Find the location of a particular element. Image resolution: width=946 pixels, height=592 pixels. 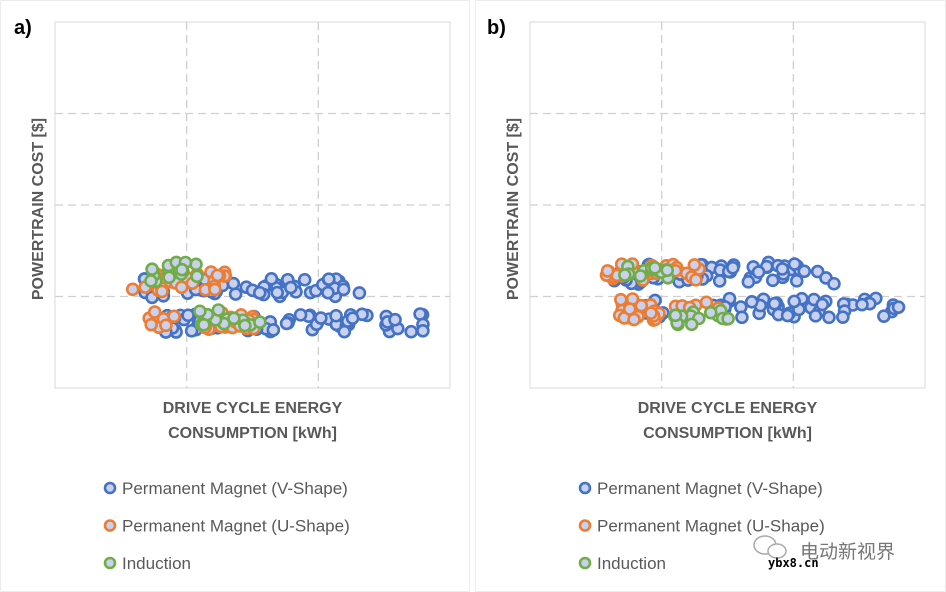

watermark: 电动新视界 ybx8.cn is located at coordinates (824, 552).